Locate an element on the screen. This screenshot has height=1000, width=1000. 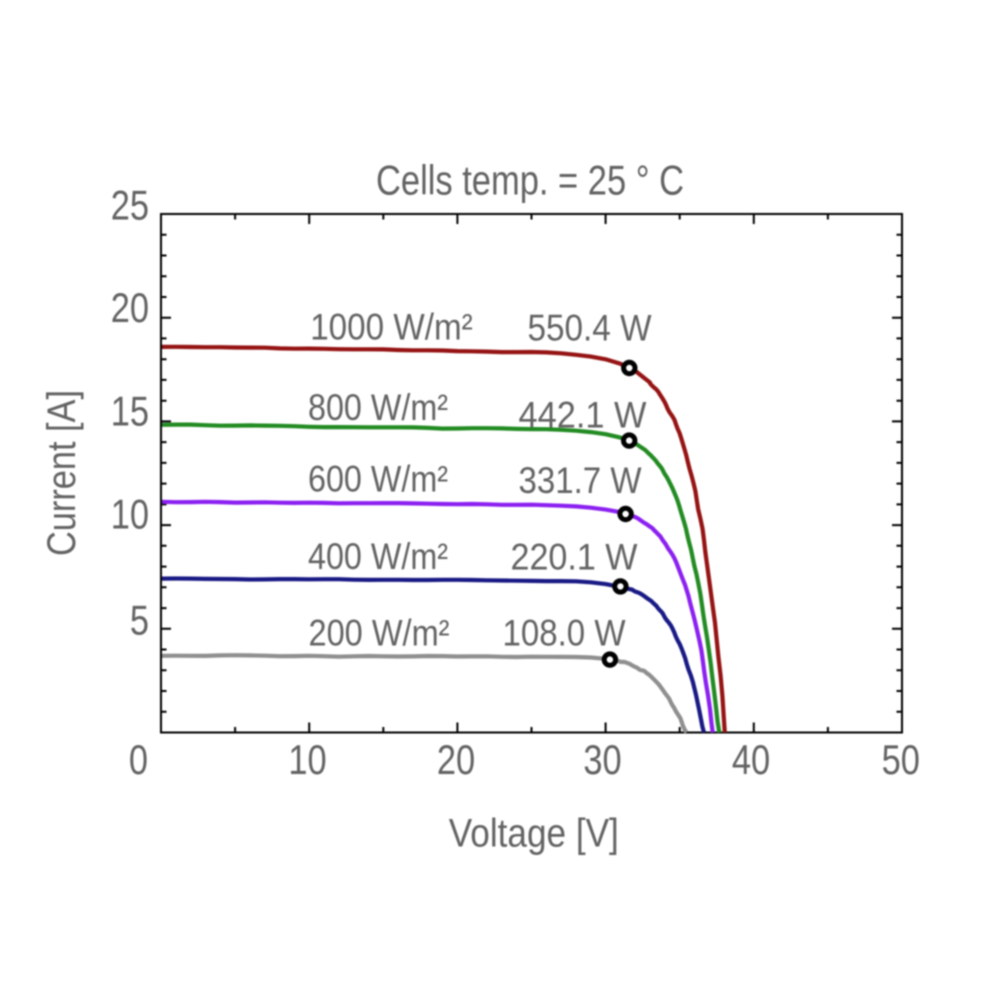
svg-text: 800 W/m² is located at coordinates (378, 407).